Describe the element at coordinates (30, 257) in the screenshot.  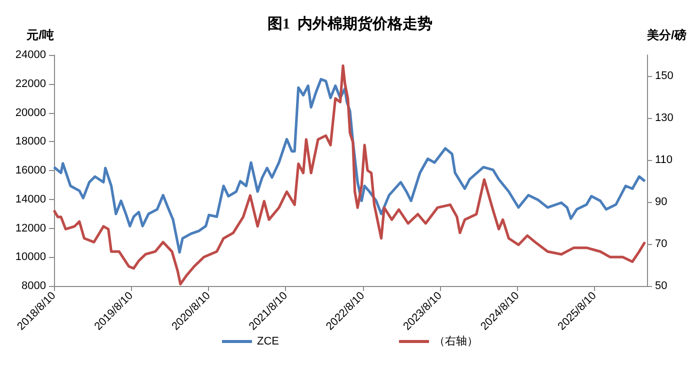
I see `y-tick-label: 10000` at that location.